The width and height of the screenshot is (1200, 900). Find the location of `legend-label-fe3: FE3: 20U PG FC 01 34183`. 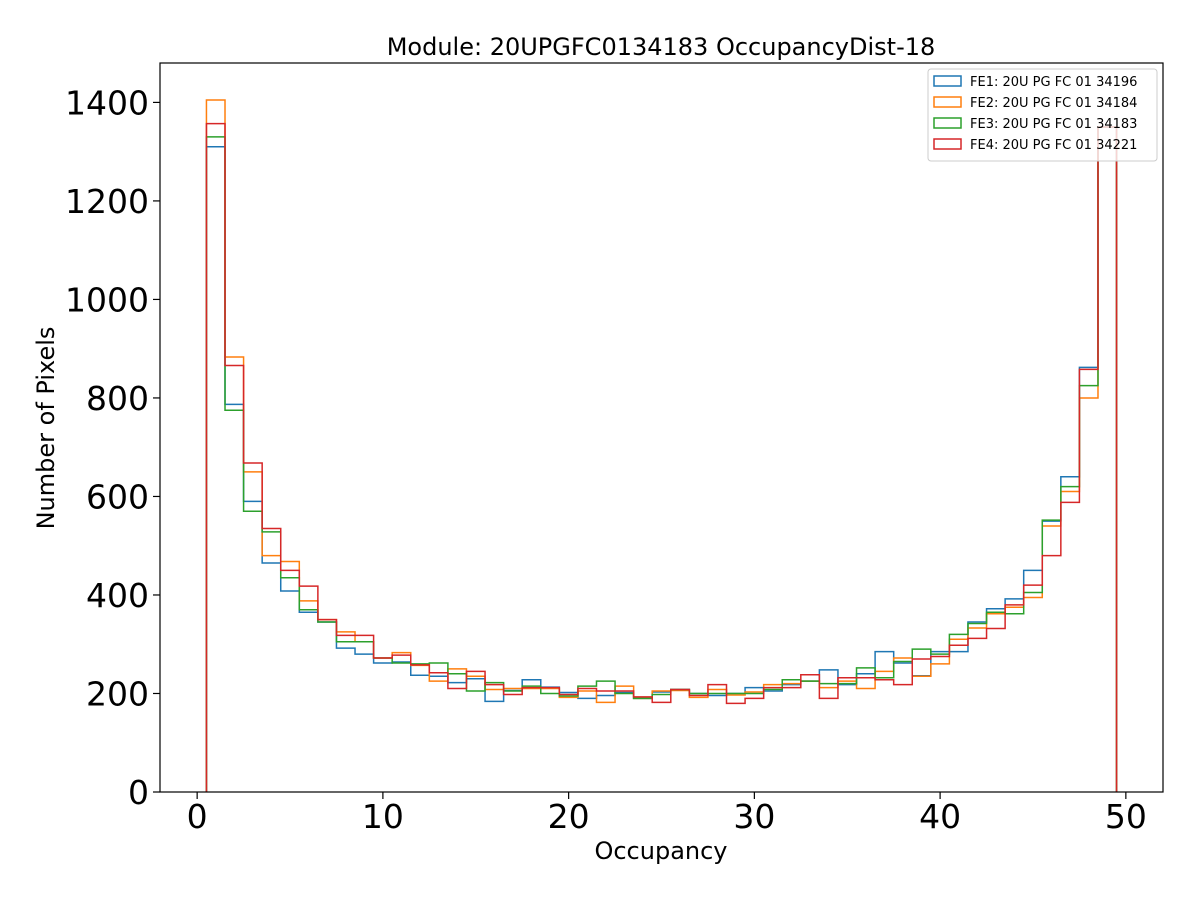

legend-label-fe3: FE3: 20U PG FC 01 34183 is located at coordinates (1053, 124).